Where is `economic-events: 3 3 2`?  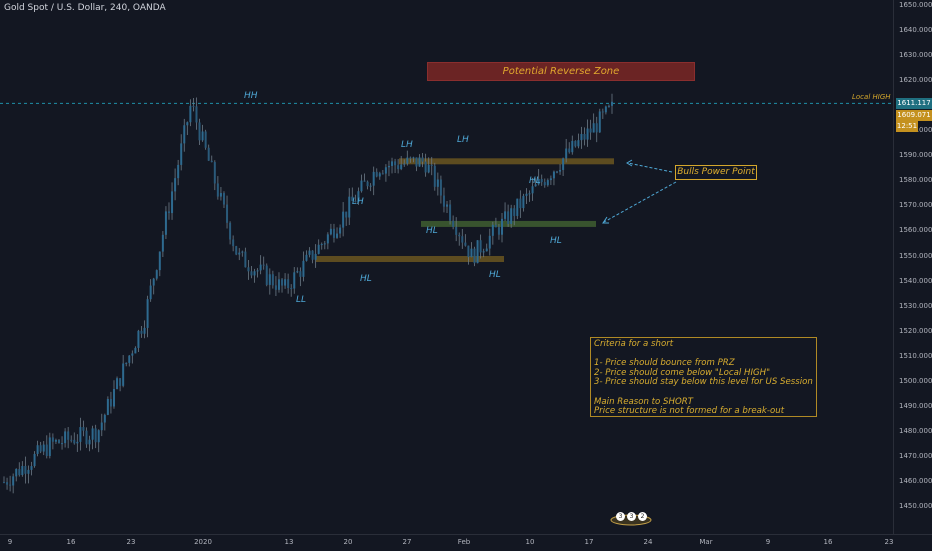
economic-events: 3 3 2 is located at coordinates (631, 519).